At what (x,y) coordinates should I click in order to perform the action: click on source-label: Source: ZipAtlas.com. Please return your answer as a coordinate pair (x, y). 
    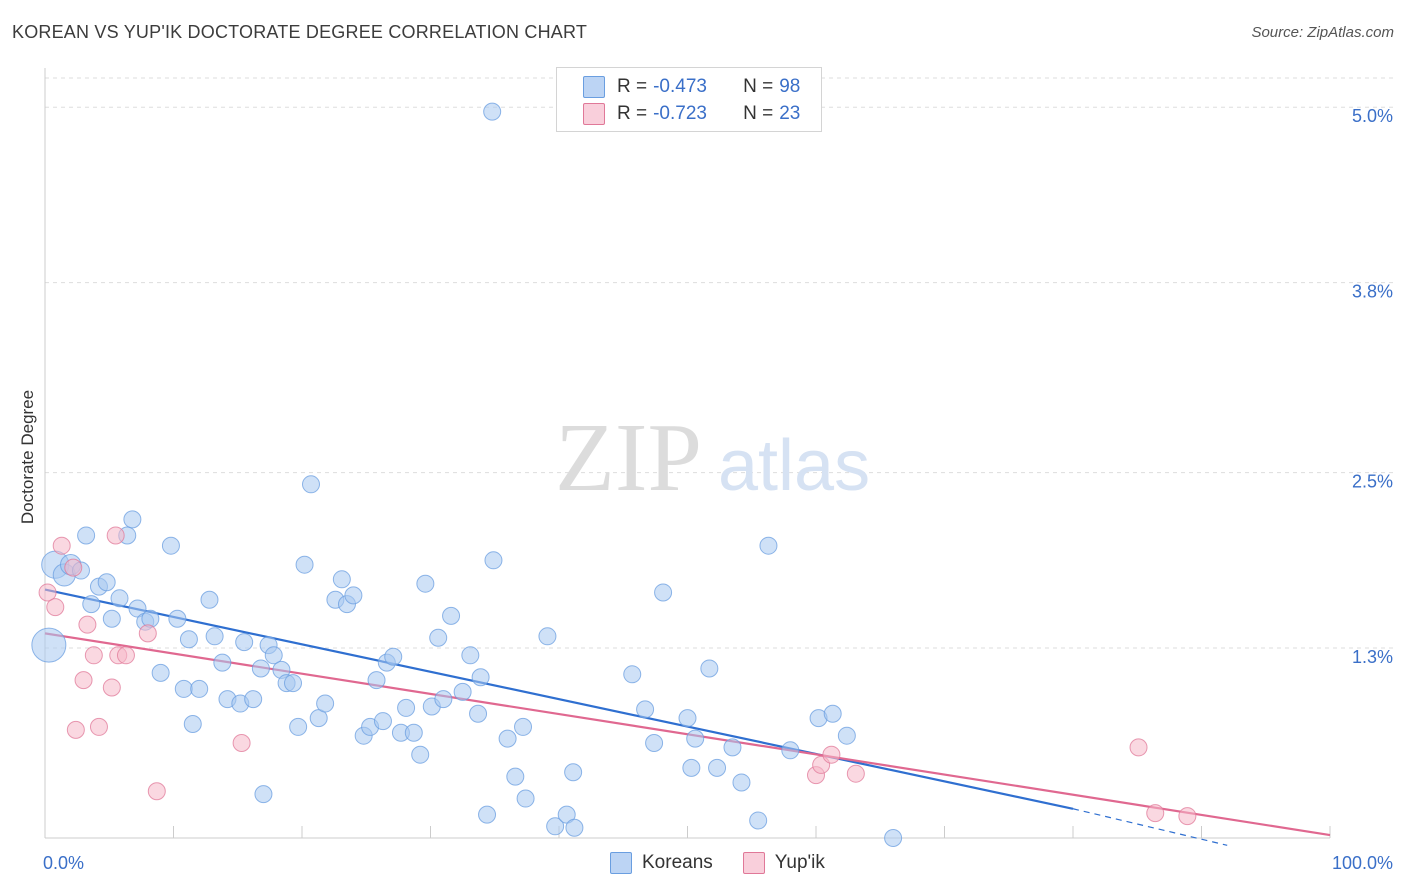
    Looking at the image, I should click on (1322, 32).